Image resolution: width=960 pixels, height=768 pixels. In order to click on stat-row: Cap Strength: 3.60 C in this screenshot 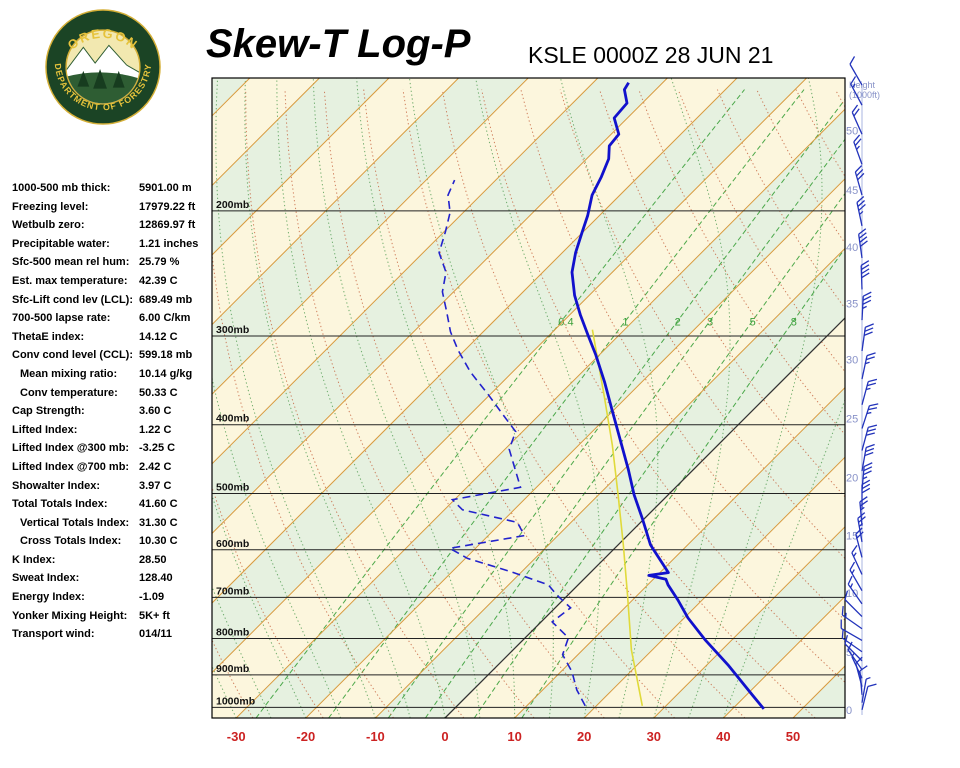, I will do `click(112, 414)`.